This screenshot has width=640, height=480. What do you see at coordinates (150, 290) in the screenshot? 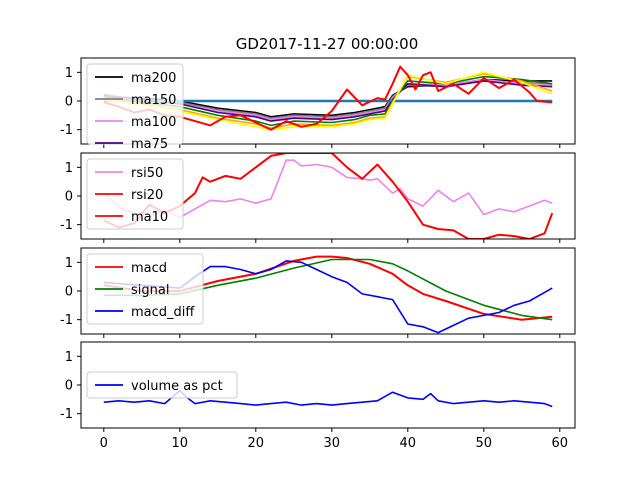
I see `legend-label: signal` at bounding box center [150, 290].